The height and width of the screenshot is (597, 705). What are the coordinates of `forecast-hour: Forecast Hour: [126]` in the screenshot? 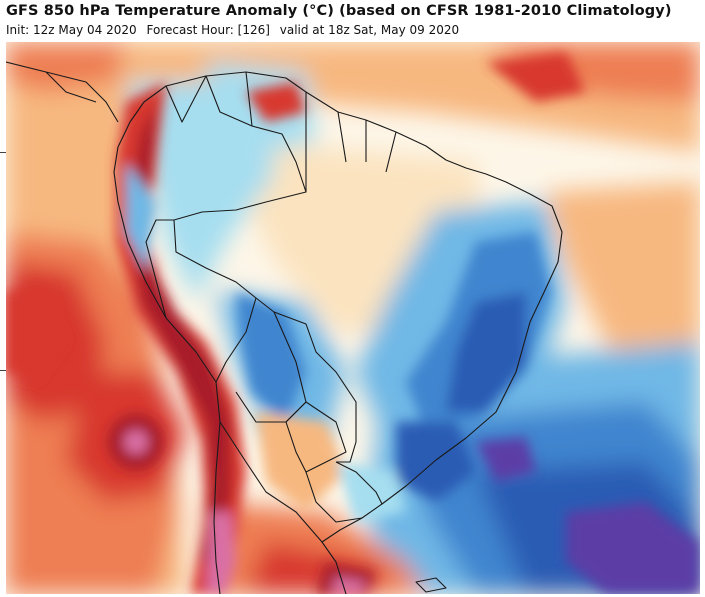 It's located at (208, 30).